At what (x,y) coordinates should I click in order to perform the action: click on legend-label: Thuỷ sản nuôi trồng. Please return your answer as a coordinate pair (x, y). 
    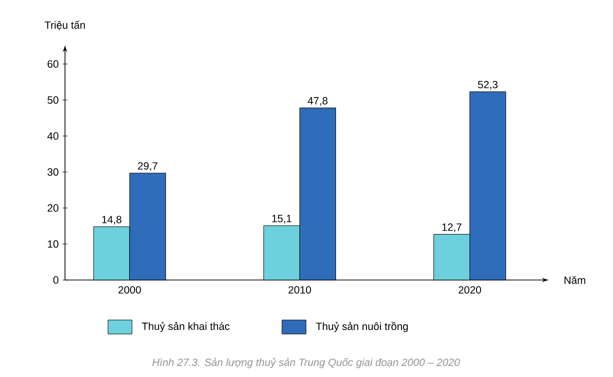
    Looking at the image, I should click on (362, 327).